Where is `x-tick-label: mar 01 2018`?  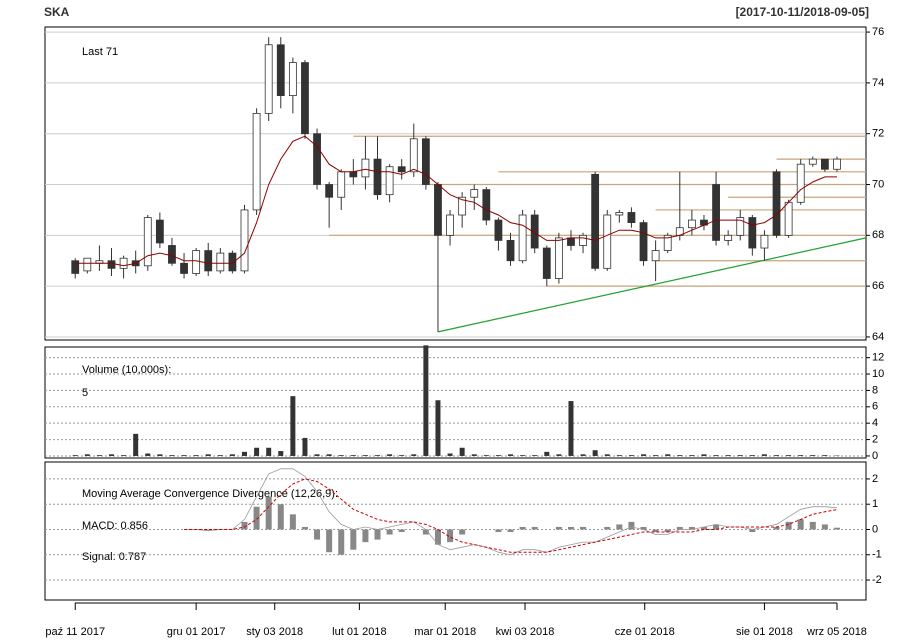
x-tick-label: mar 01 2018 is located at coordinates (445, 632).